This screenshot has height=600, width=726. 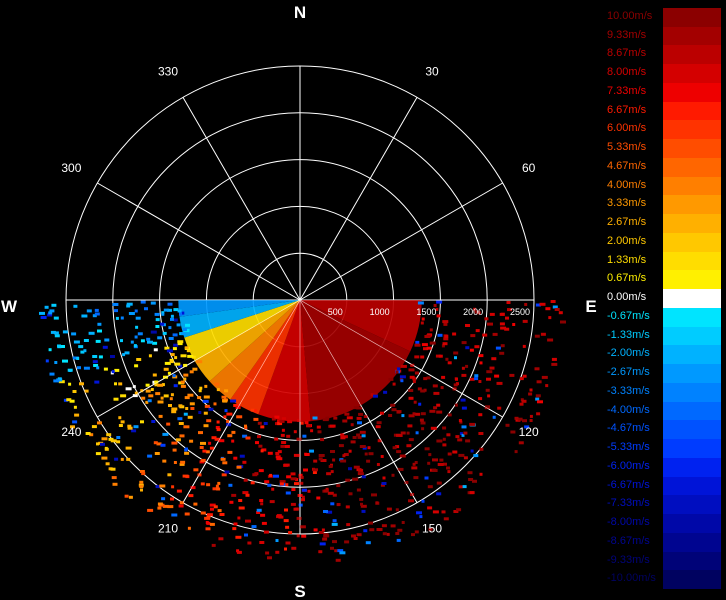 What do you see at coordinates (242, 330) in the screenshot?
I see `velocity-sector` at bounding box center [242, 330].